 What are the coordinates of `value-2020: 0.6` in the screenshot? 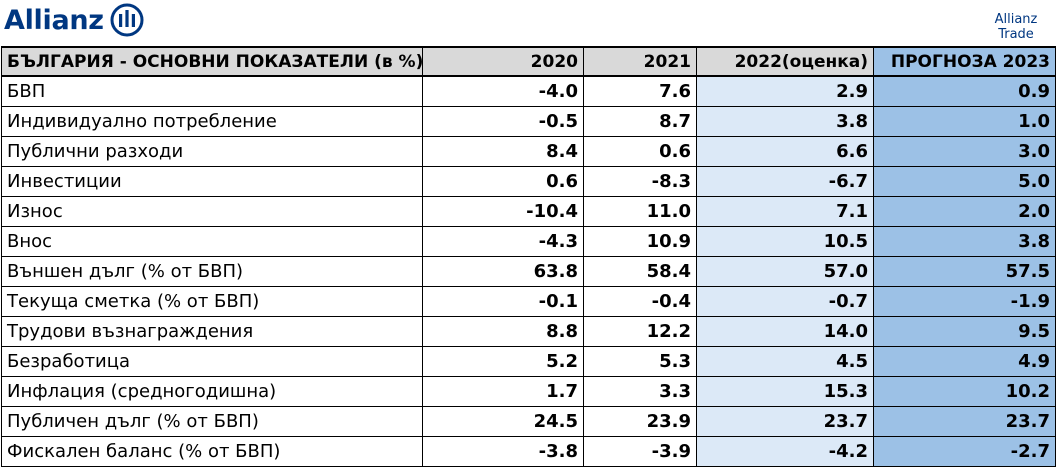 It's located at (503, 181).